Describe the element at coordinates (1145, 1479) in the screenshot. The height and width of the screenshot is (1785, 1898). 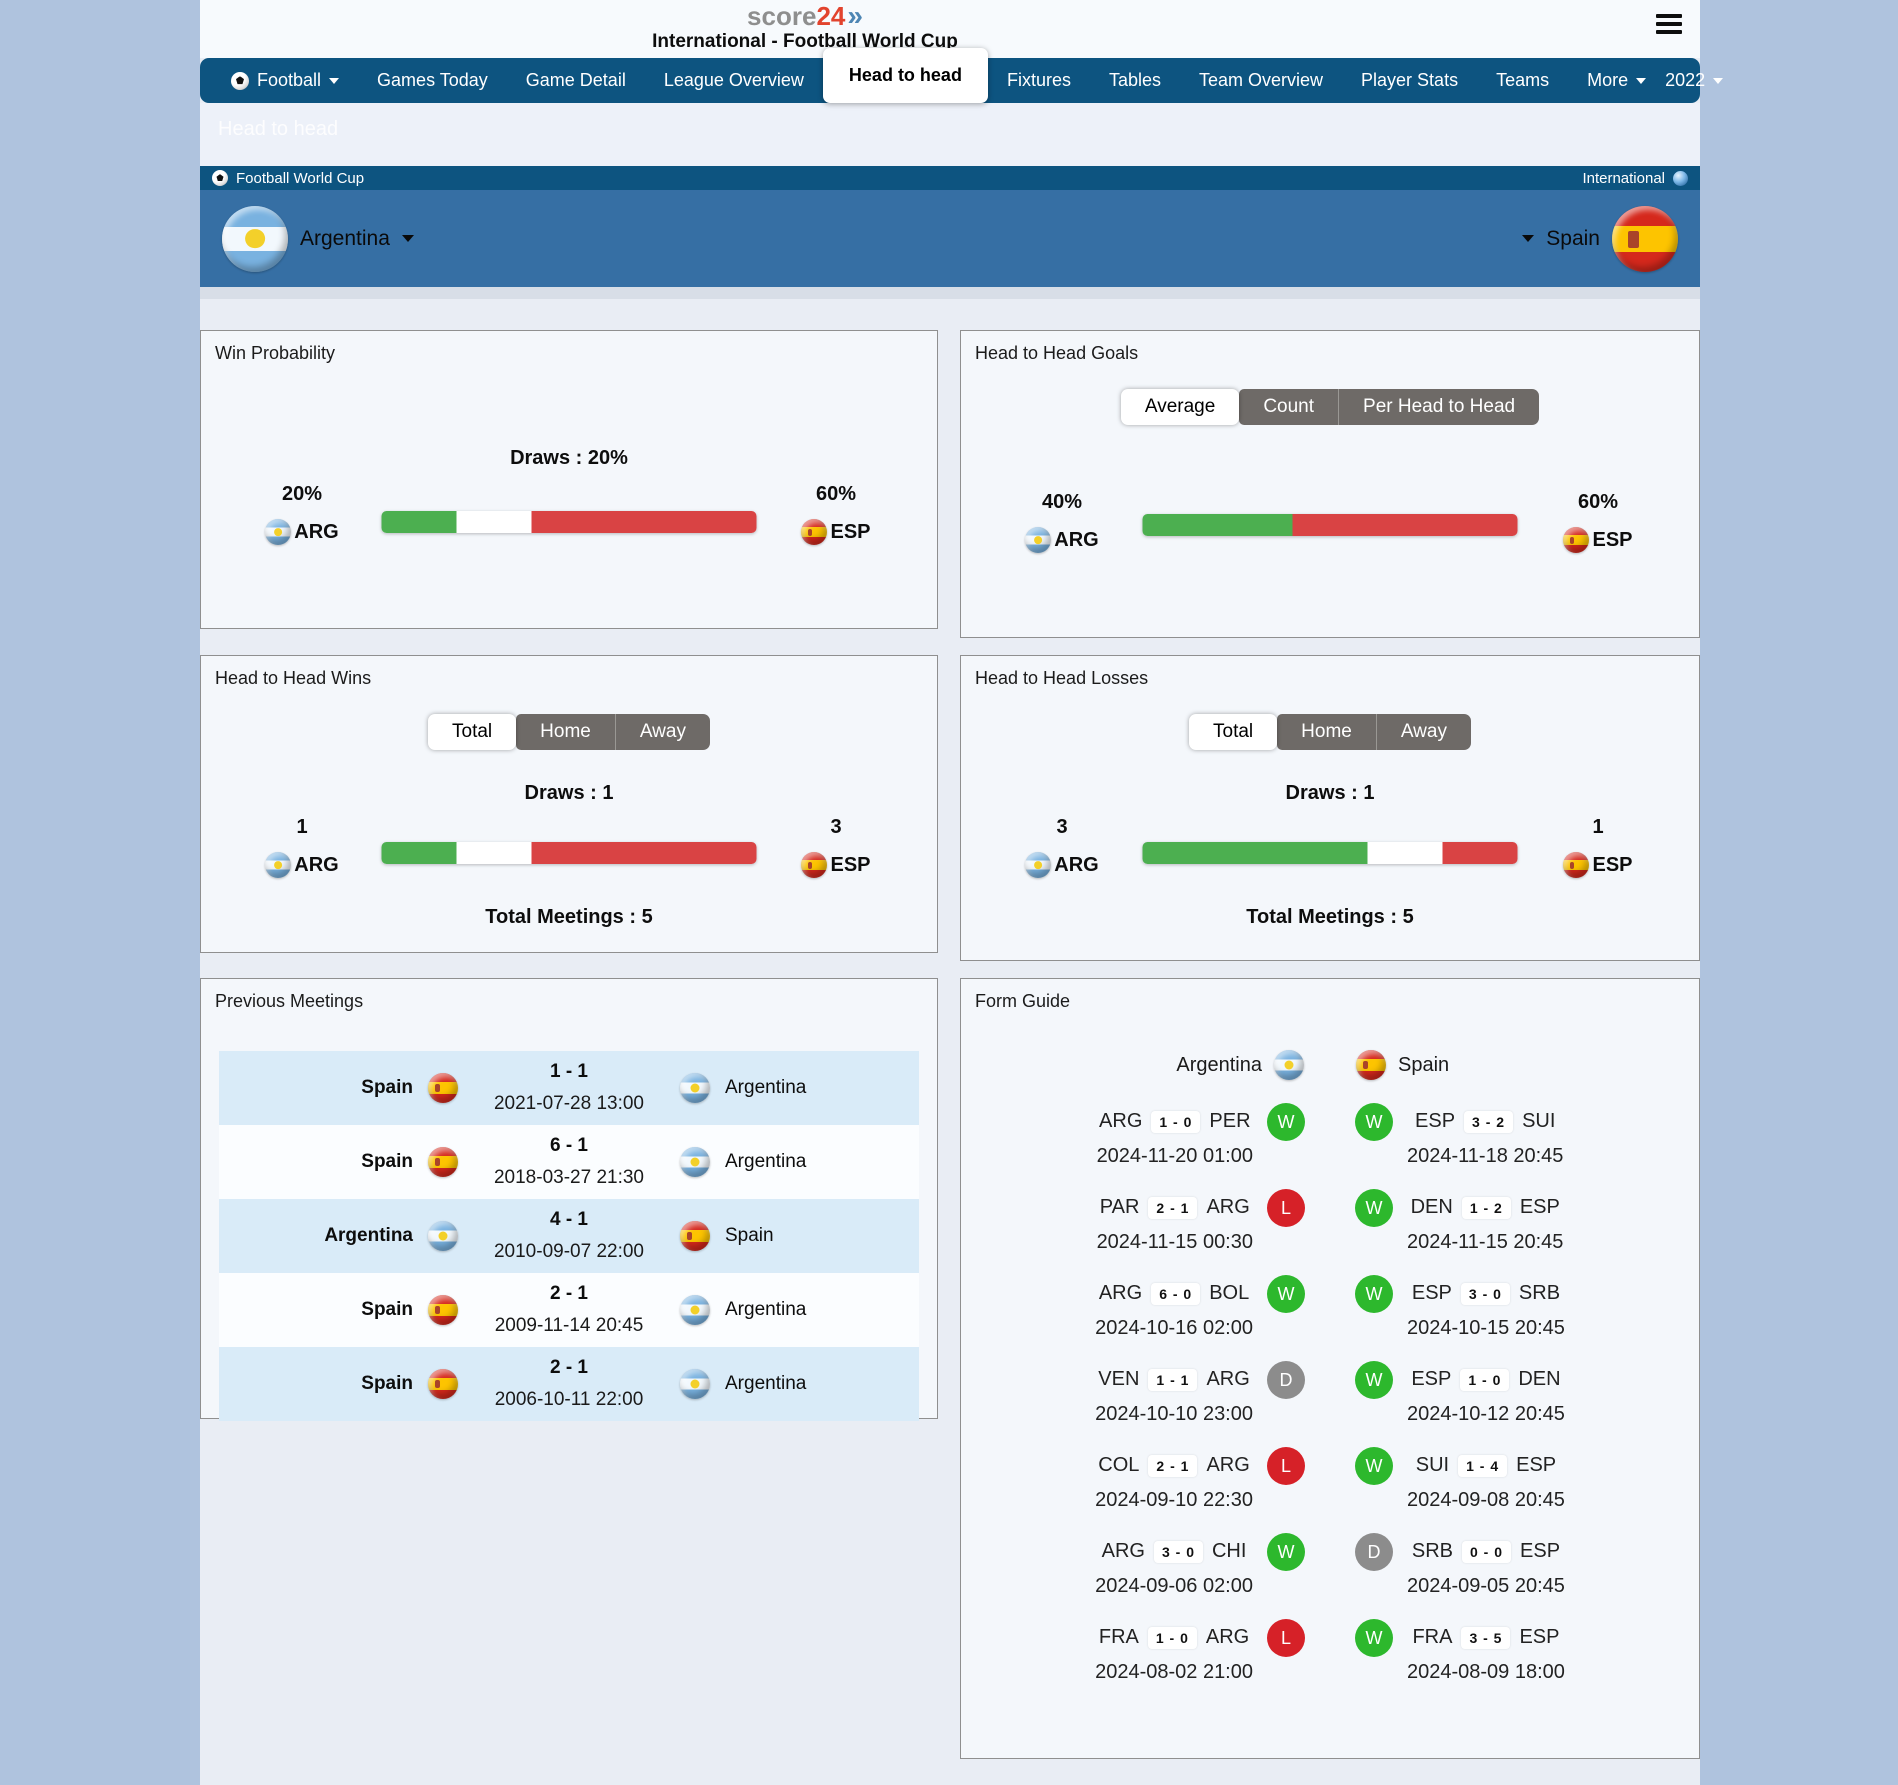
I see `home-form-entry: COL 2 - 1 ARG 2024-09-10 22:30 L` at that location.